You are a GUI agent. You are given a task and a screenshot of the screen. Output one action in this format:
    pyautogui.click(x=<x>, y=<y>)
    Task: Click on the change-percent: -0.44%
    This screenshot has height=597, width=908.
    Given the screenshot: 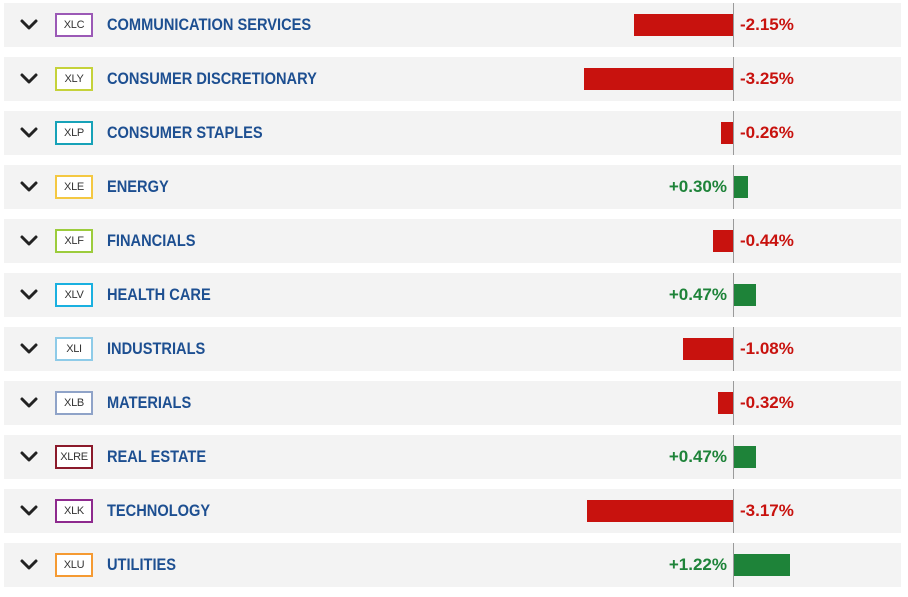 What is the action you would take?
    pyautogui.click(x=767, y=240)
    